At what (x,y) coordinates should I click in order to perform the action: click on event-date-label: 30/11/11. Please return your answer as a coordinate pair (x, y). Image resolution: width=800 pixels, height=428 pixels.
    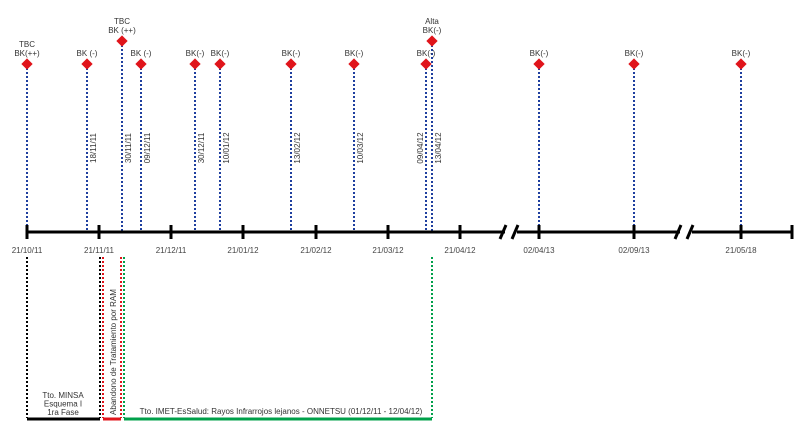
    Looking at the image, I should click on (128, 147).